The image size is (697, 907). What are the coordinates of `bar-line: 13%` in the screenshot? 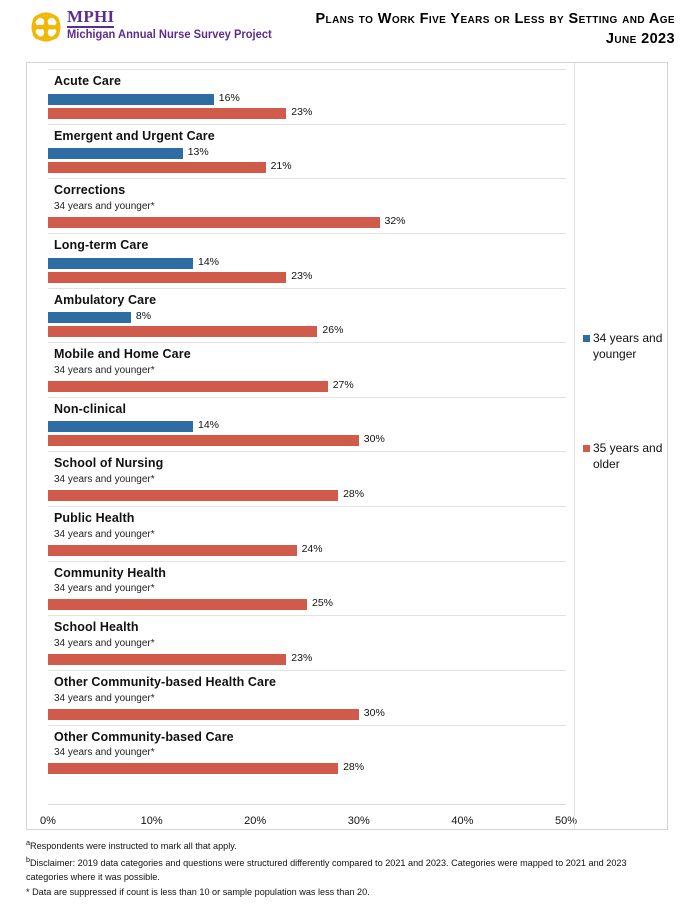 It's located at (307, 153).